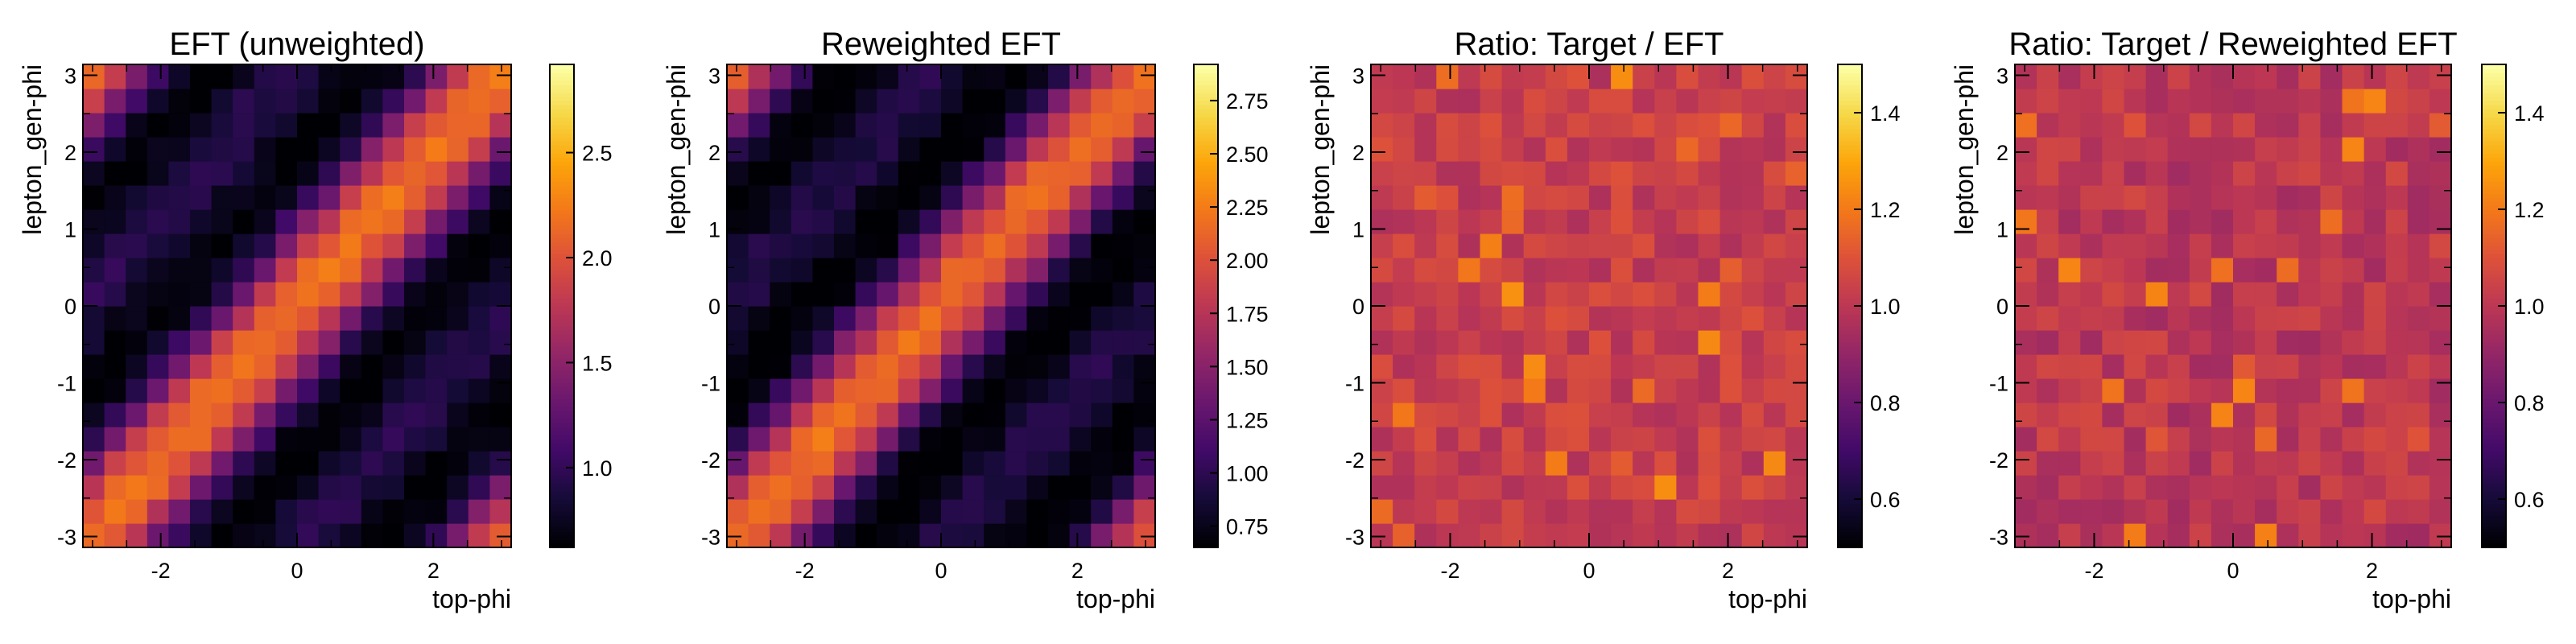  What do you see at coordinates (297, 306) in the screenshot?
I see `heatmap-bins` at bounding box center [297, 306].